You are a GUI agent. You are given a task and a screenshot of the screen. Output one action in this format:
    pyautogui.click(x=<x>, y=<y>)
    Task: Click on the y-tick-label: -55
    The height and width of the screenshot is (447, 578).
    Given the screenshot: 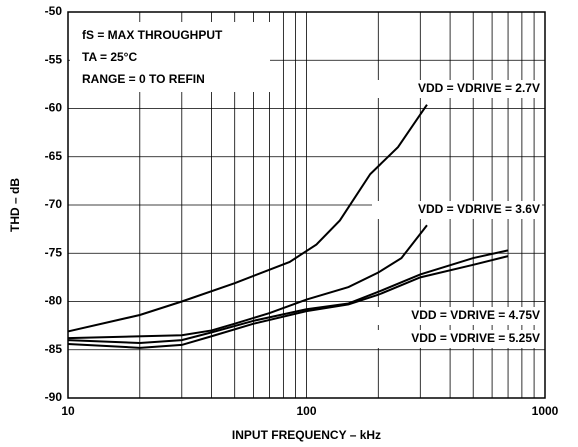 What is the action you would take?
    pyautogui.click(x=54, y=59)
    